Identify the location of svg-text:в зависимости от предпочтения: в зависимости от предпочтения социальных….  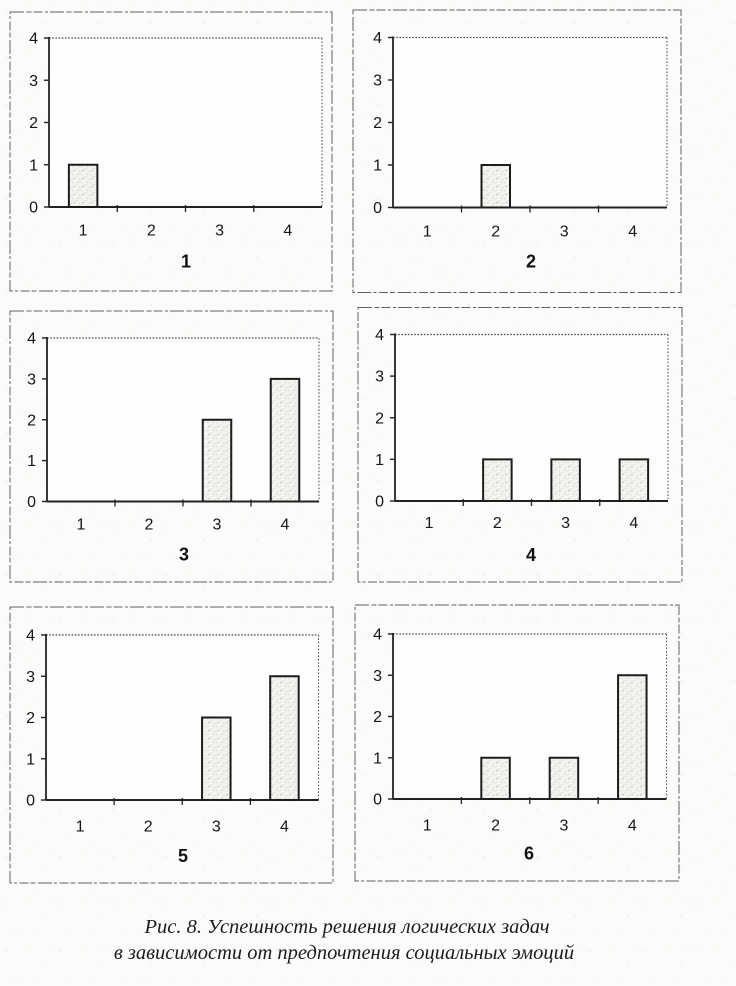
(344, 953).